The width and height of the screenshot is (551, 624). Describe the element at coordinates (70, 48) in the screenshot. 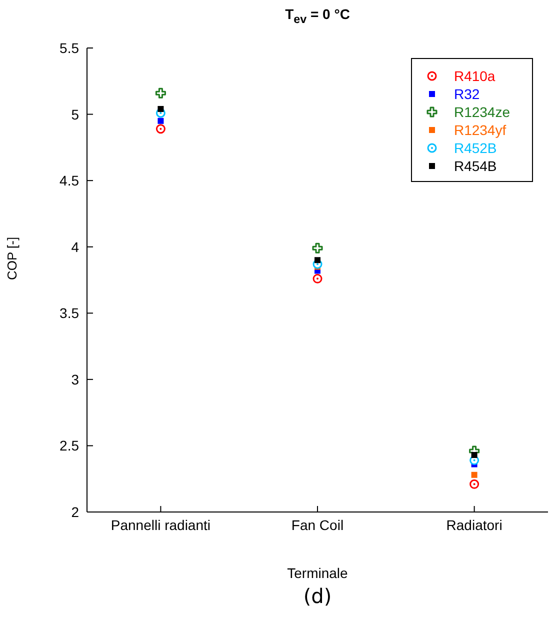

I see `y-tick-label: 5.5` at that location.